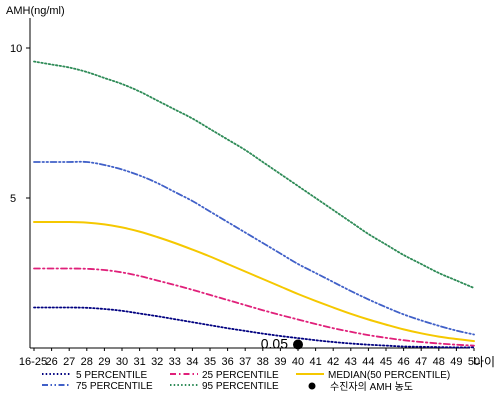 This screenshot has height=400, width=500. Describe the element at coordinates (312, 386) in the screenshot. I see `legend-marker-swatch` at that location.